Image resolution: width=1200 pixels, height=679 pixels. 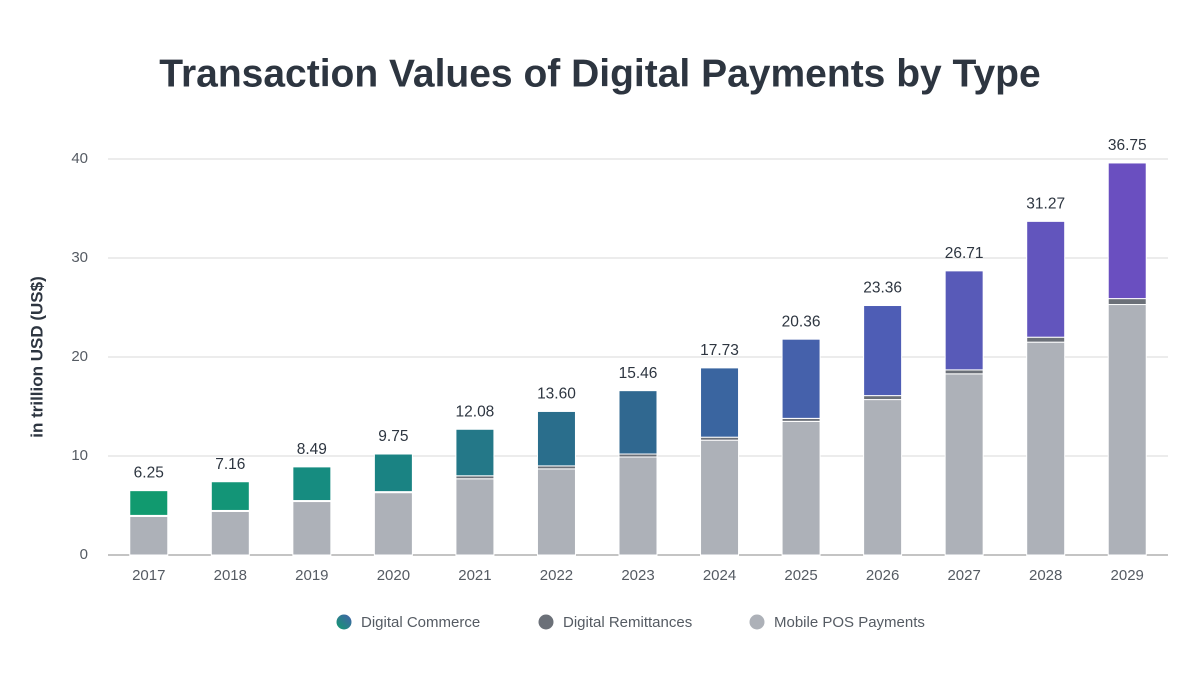 What do you see at coordinates (312, 449) in the screenshot?
I see `total-label: 8.49` at bounding box center [312, 449].